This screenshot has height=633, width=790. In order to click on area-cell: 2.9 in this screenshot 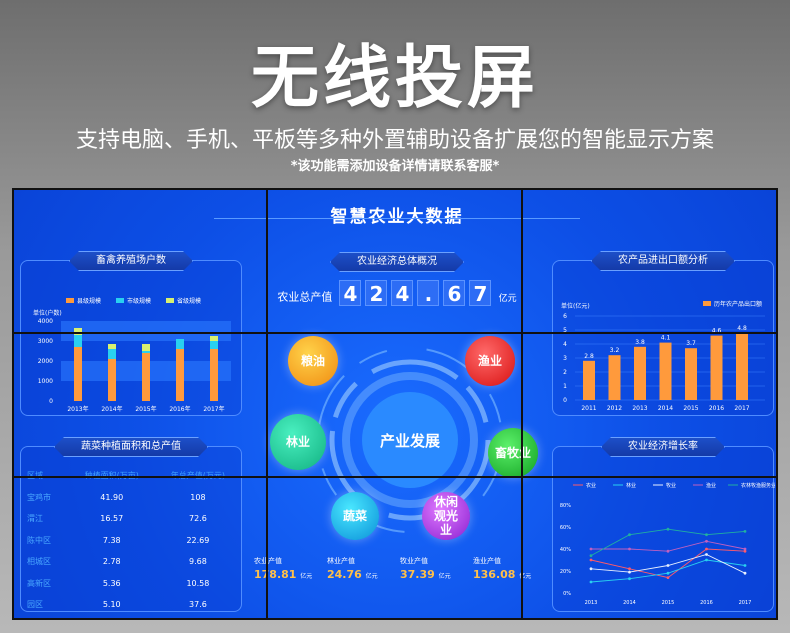, I will do `click(112, 617)`.